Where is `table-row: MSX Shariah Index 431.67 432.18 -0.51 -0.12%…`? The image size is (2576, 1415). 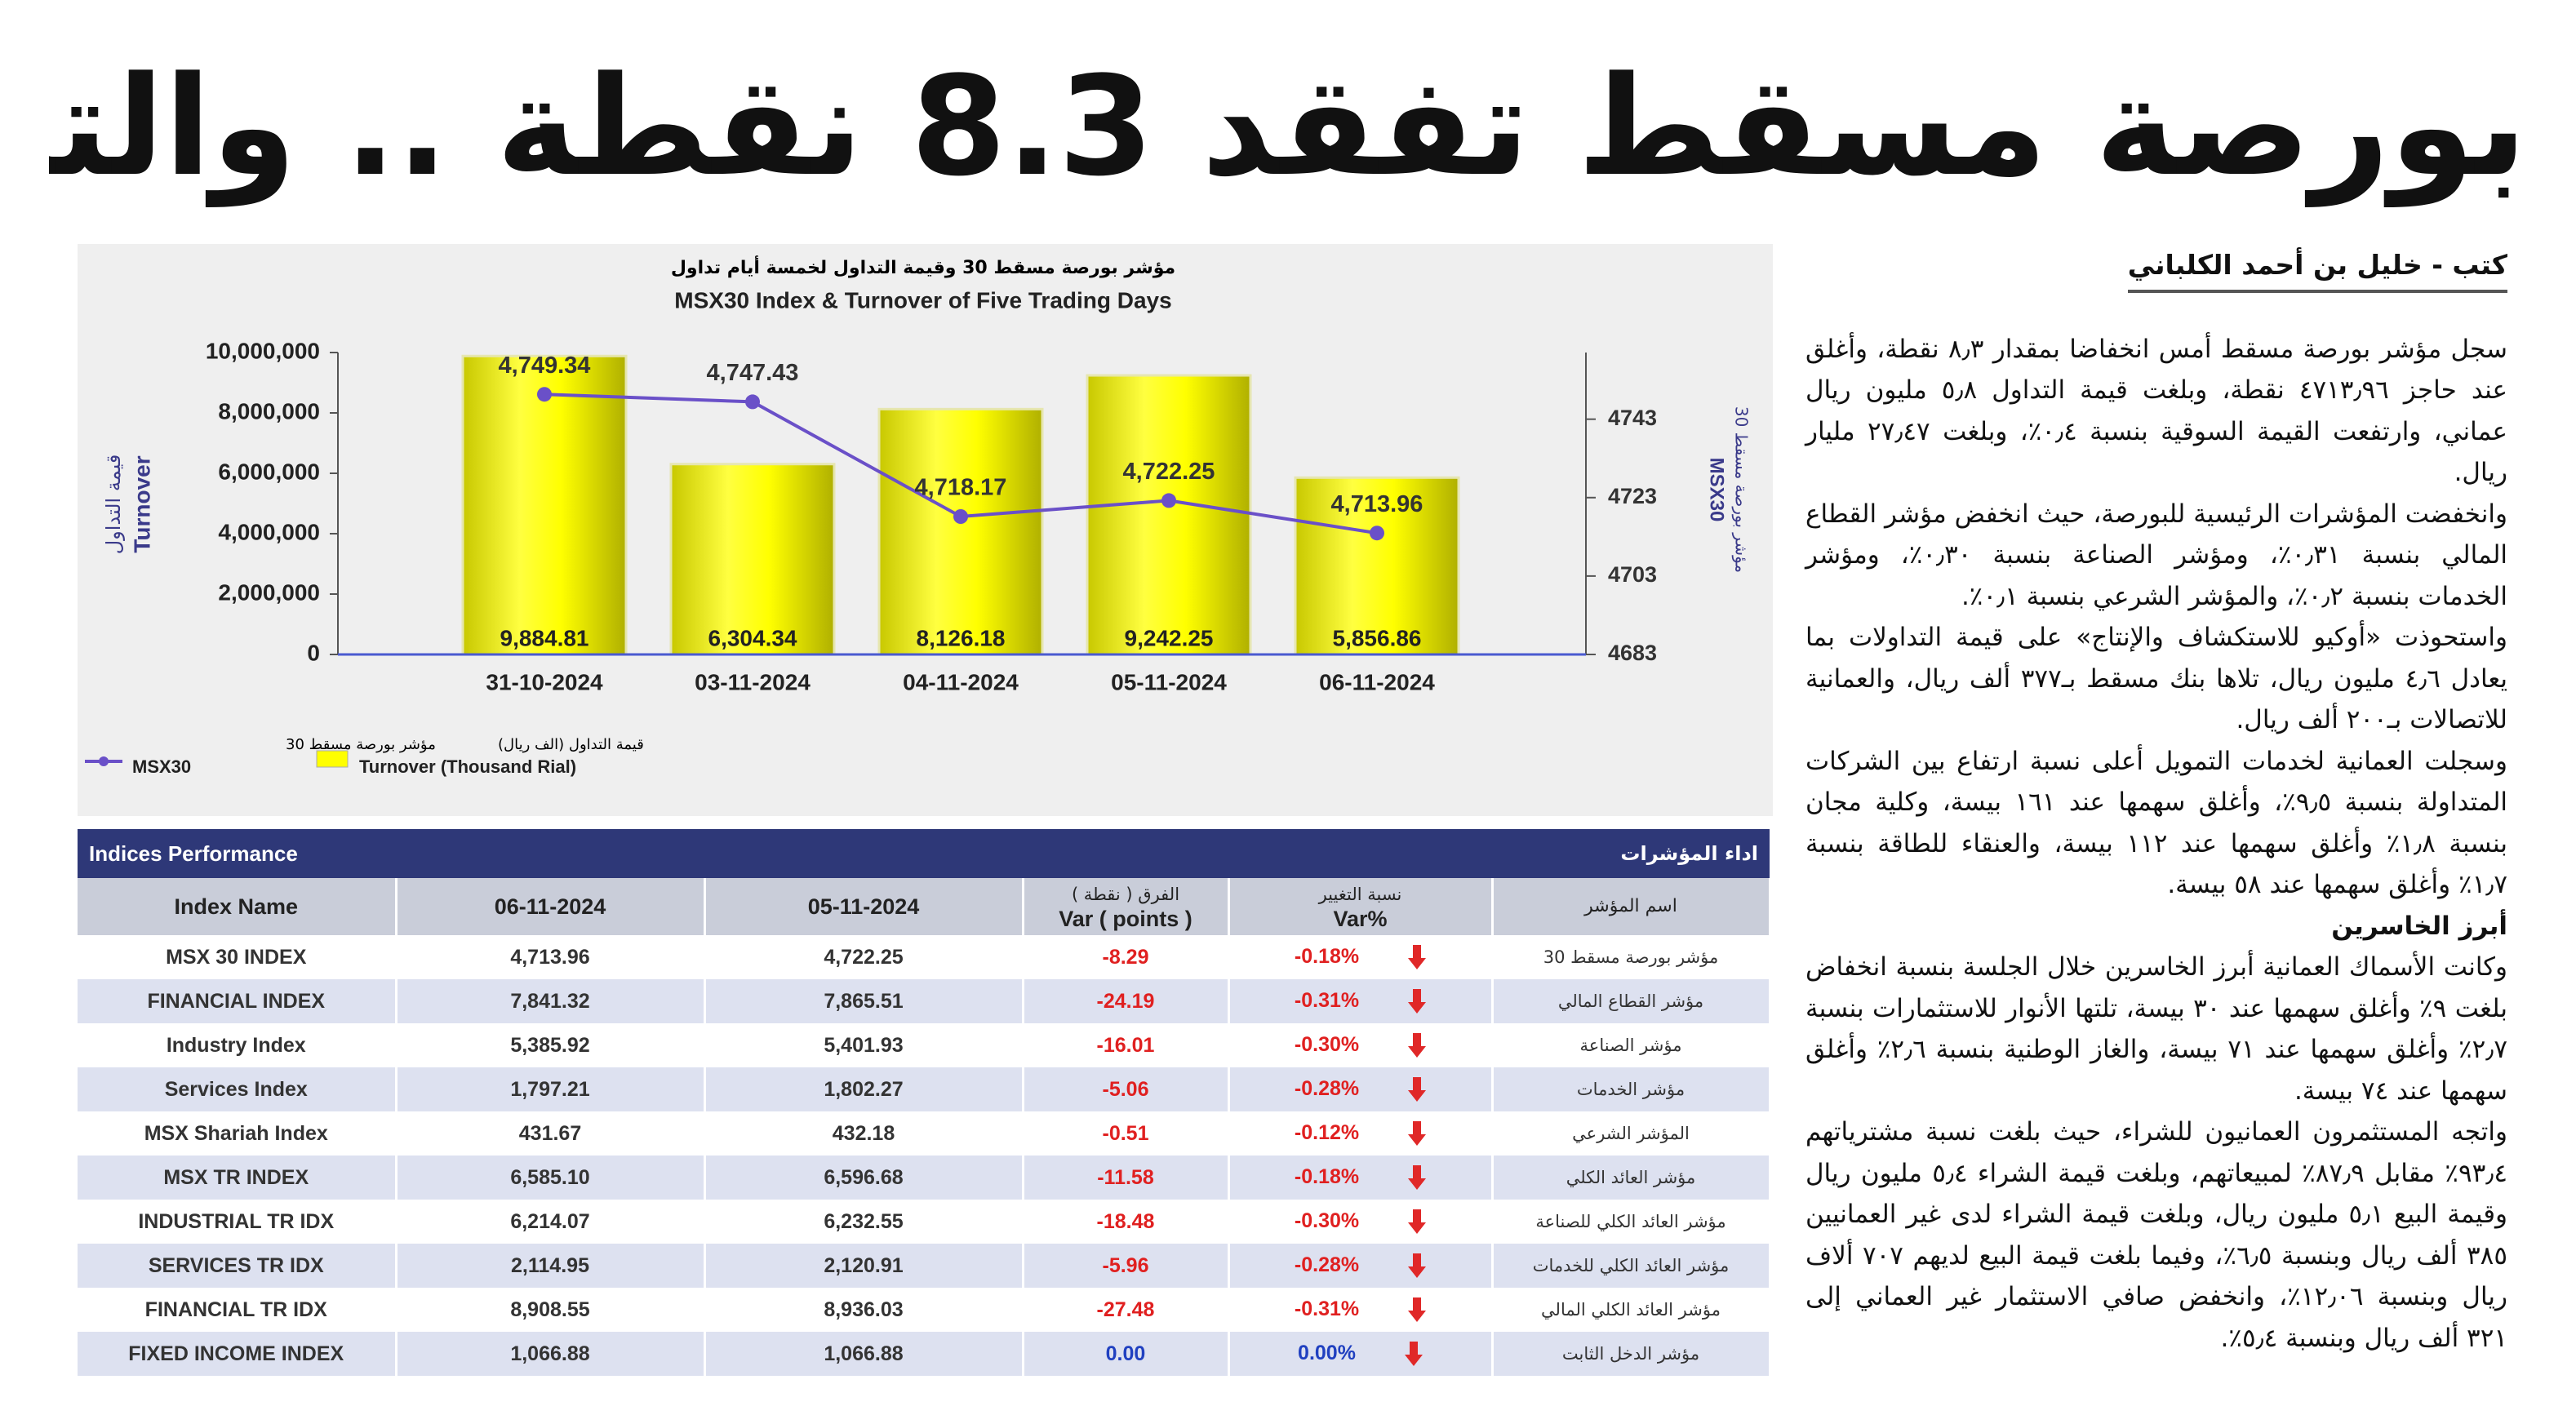 table-row: MSX Shariah Index 431.67 432.18 -0.51 -0.12%… is located at coordinates (924, 1133).